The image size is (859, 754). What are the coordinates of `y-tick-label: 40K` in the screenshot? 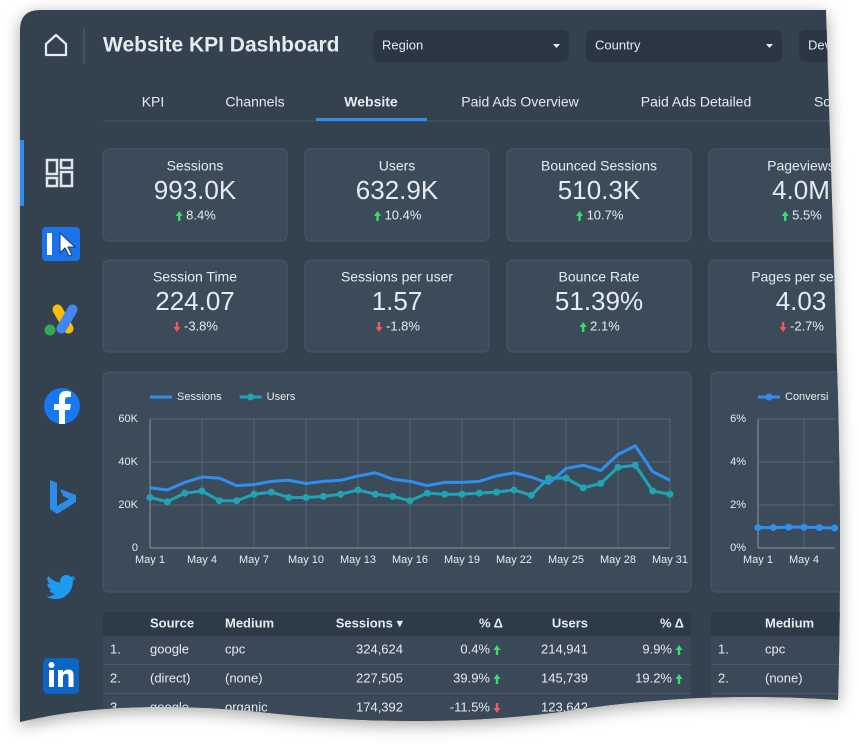 It's located at (128, 462).